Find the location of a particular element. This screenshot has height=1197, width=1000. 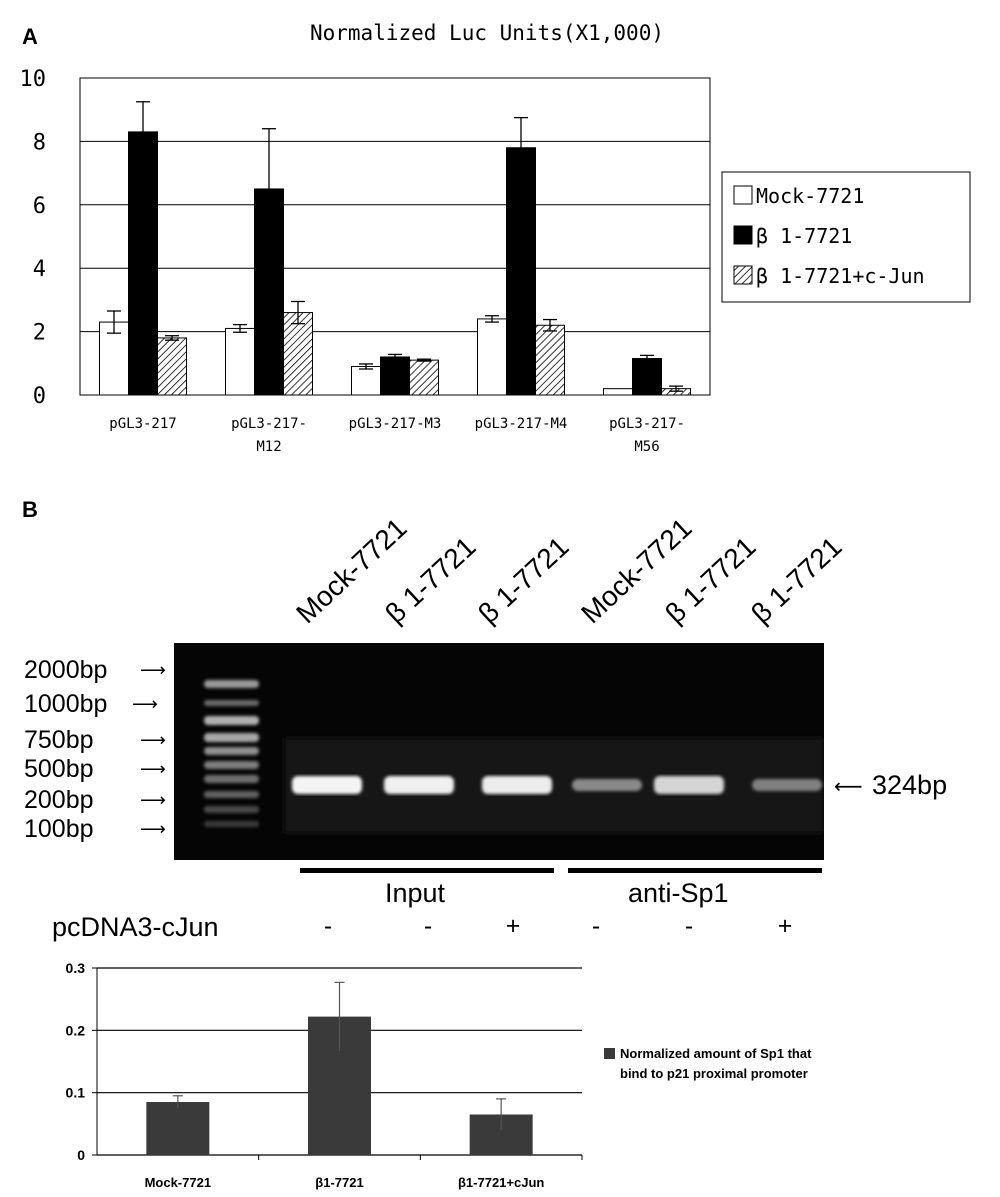

y-tick-label: 0.3 is located at coordinates (76, 968).